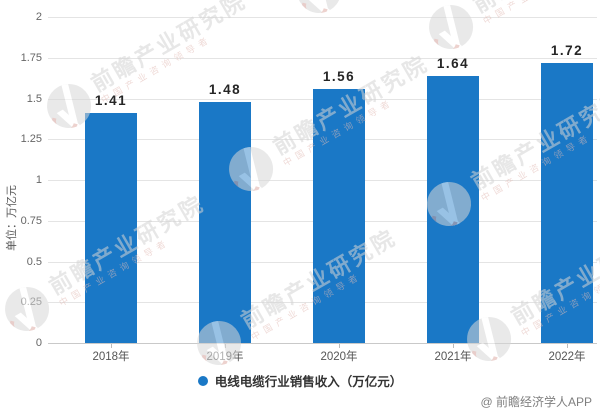  What do you see at coordinates (31, 57) in the screenshot?
I see `y-tick-label: 1.75` at bounding box center [31, 57].